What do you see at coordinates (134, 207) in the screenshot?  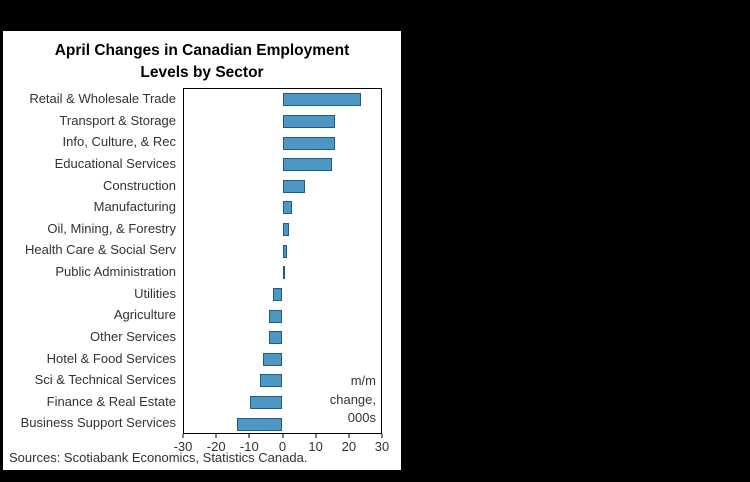 I see `category-label: Manufacturing` at bounding box center [134, 207].